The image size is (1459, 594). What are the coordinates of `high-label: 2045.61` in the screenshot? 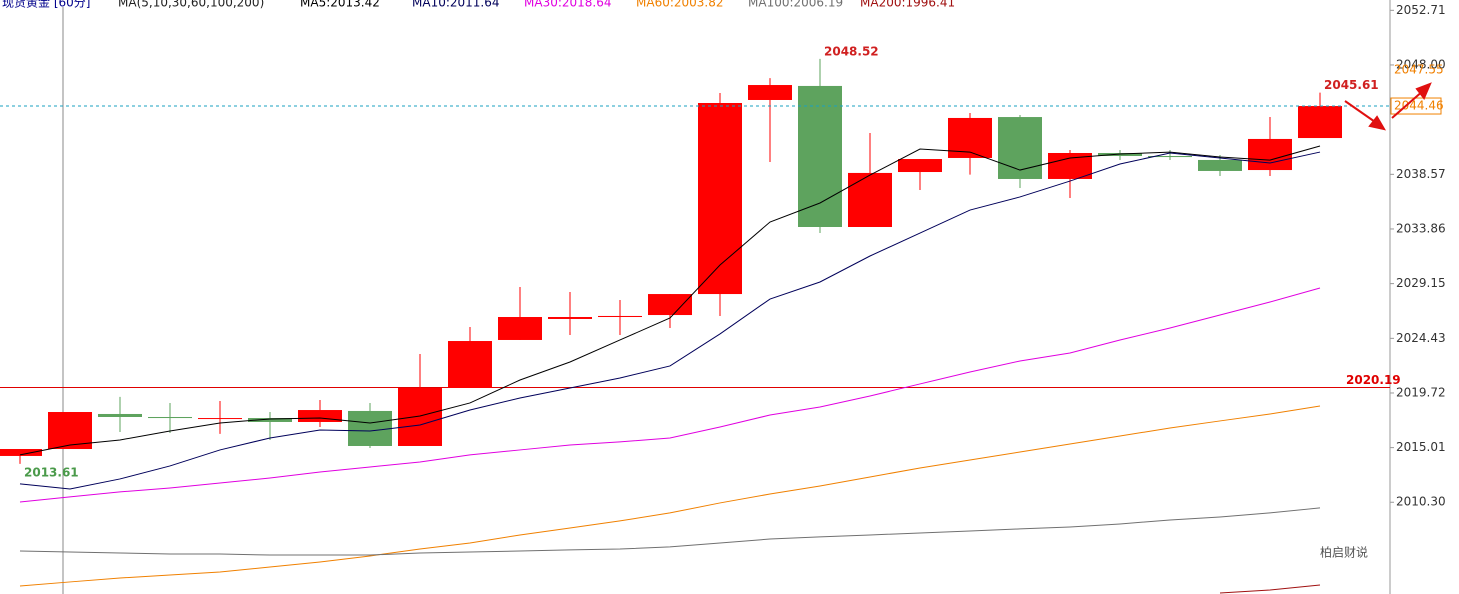 It's located at (1351, 85).